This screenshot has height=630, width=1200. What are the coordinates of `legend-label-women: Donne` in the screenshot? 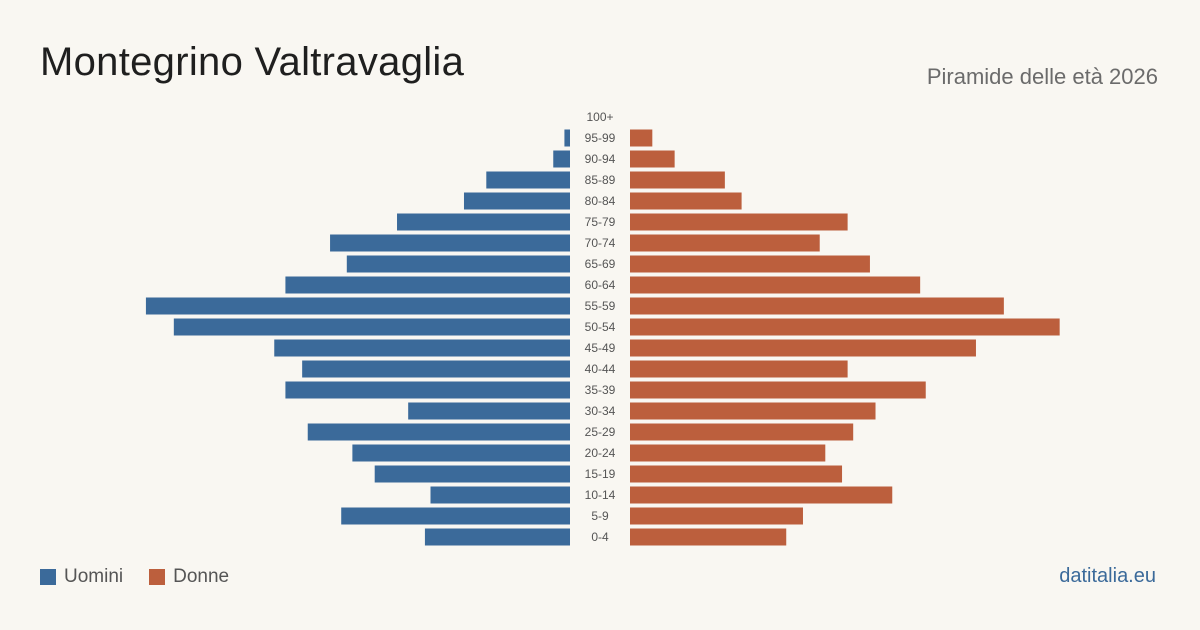 It's located at (201, 576).